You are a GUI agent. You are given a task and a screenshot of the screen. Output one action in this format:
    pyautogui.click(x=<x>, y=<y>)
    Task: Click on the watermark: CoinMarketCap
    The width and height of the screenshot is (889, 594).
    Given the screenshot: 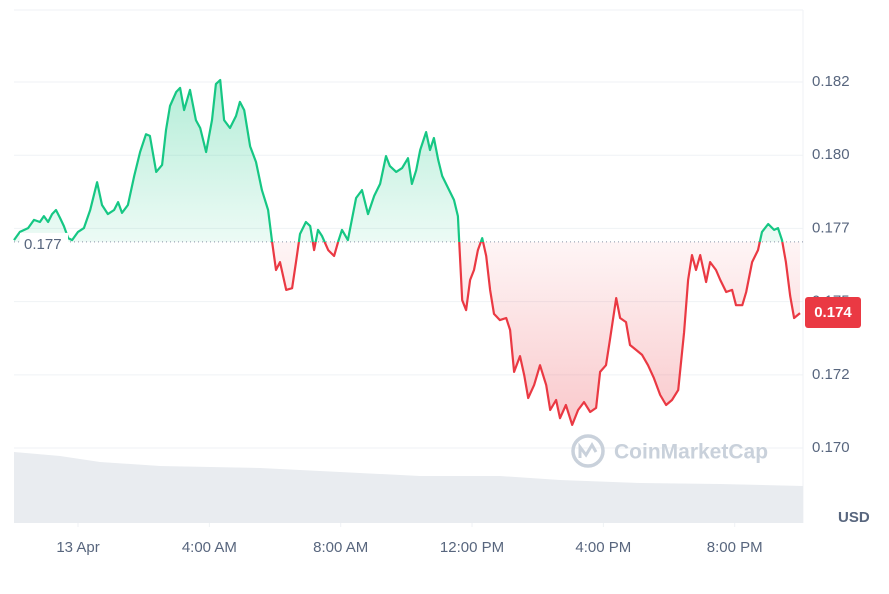 What is the action you would take?
    pyautogui.click(x=669, y=451)
    